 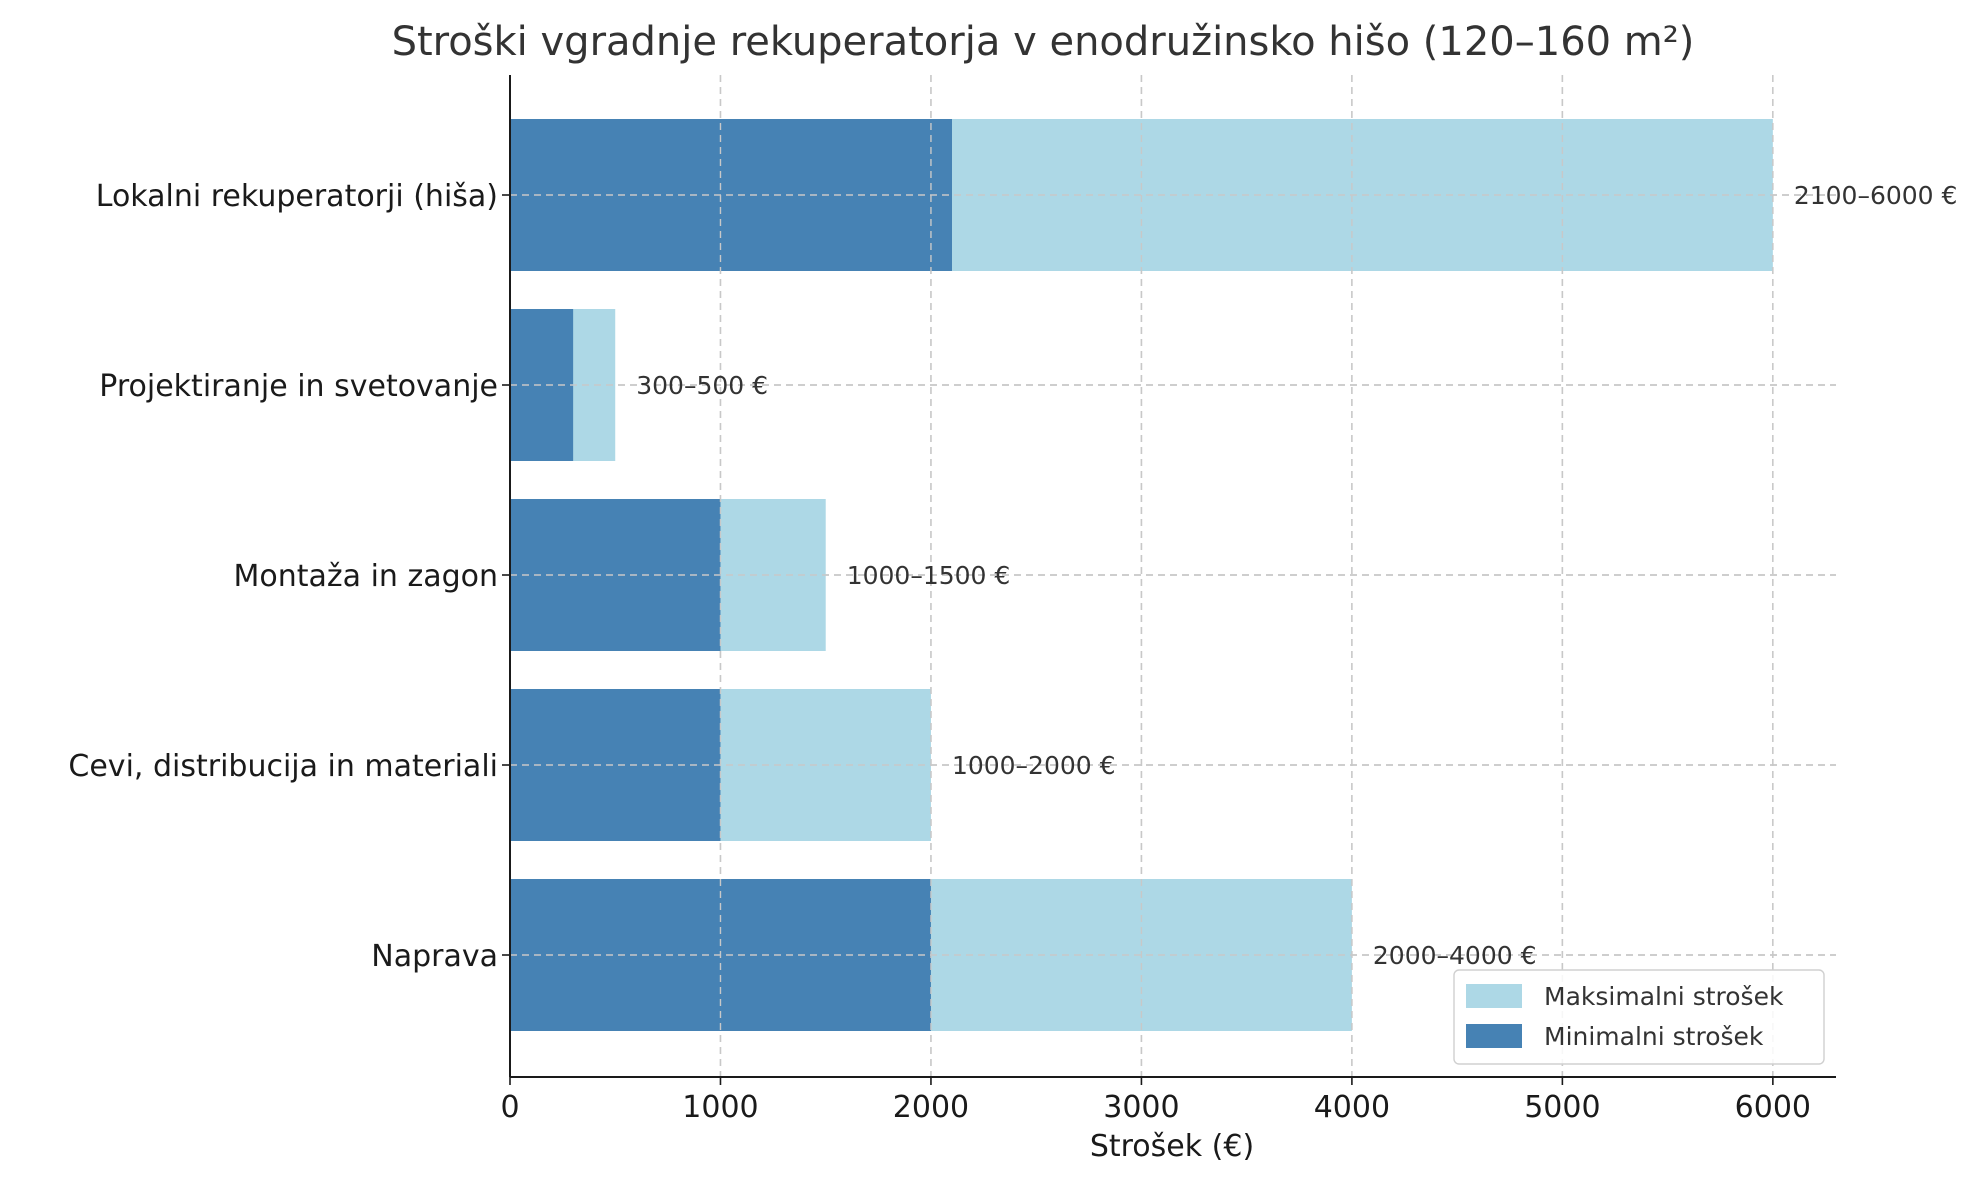 I want to click on legend-label: Minimalni strošek, so click(x=1654, y=1036).